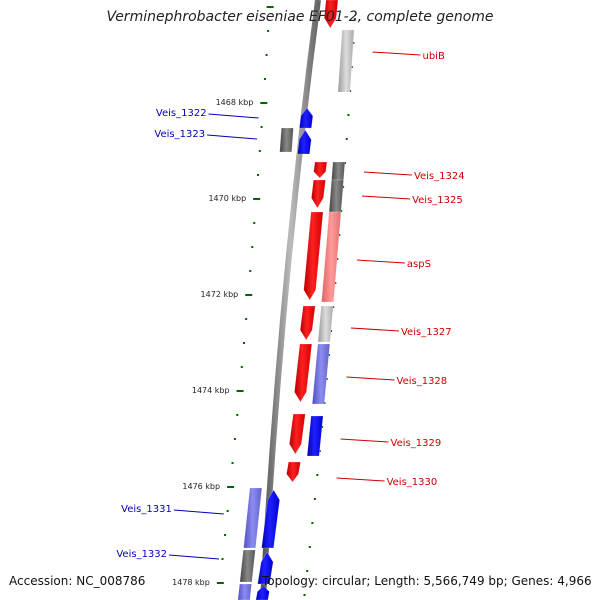 The height and width of the screenshot is (600, 600). Describe the element at coordinates (141, 554) in the screenshot. I see `gene-label: Veis_1332` at that location.